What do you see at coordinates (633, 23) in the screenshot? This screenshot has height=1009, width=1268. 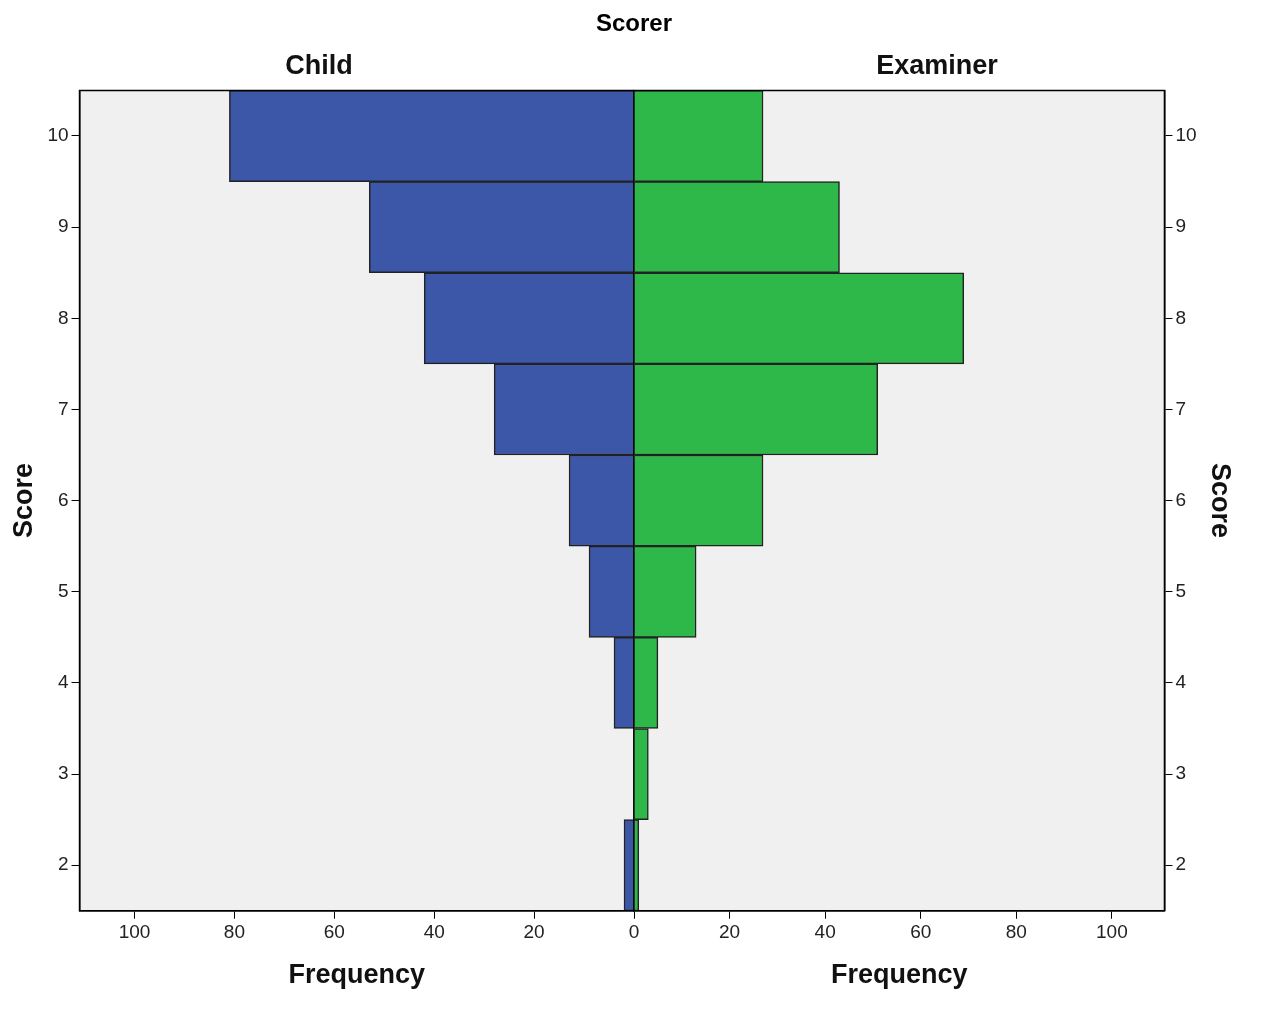 I see `text: Scorer` at bounding box center [633, 23].